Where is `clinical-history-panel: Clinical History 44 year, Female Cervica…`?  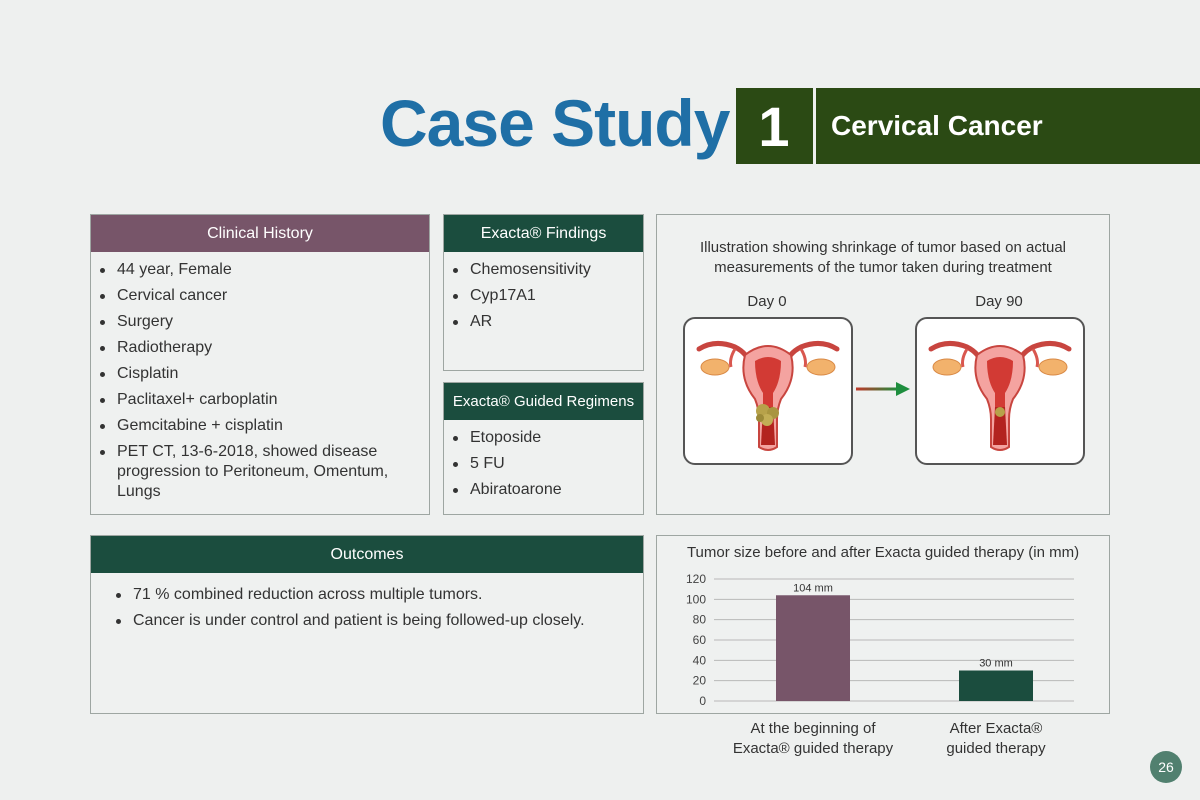
clinical-history-panel: Clinical History 44 year, Female Cervica… is located at coordinates (260, 364).